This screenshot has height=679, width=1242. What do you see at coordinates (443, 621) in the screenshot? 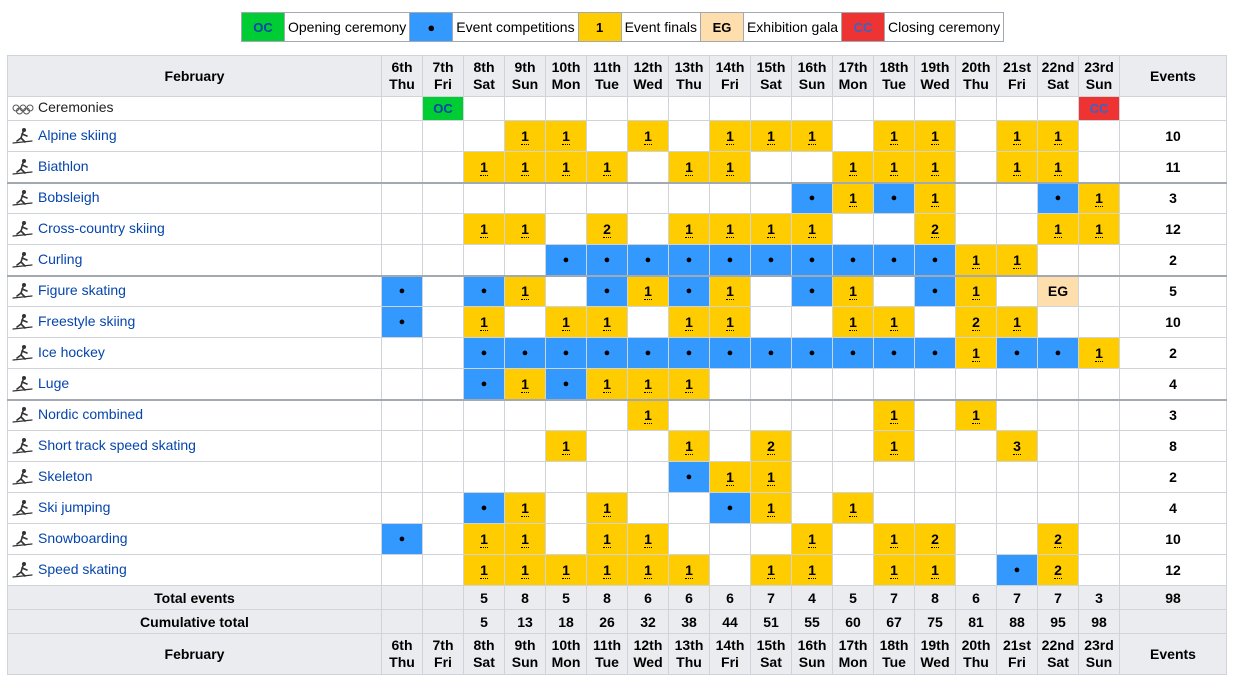
I see `cumulative-value` at bounding box center [443, 621].